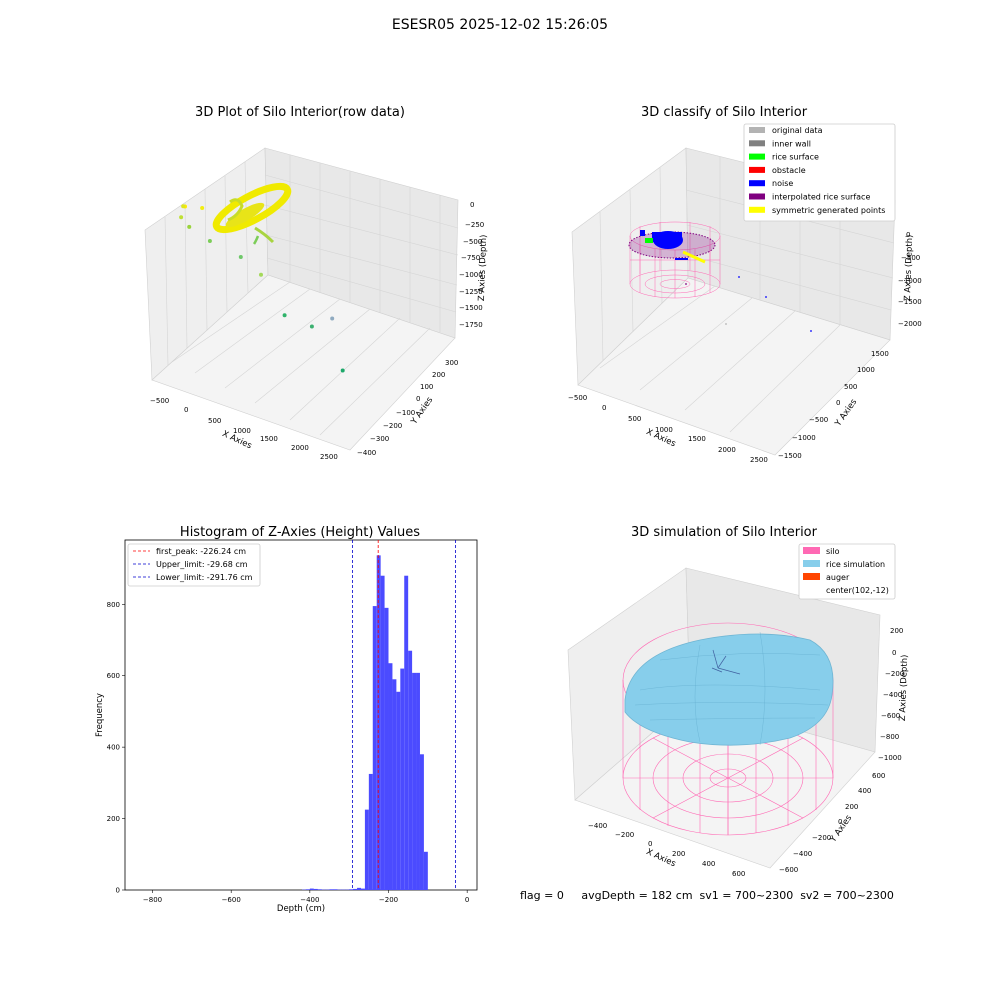 Image resolution: width=1000 pixels, height=1000 pixels. I want to click on sim-z-tick: 0, so click(894, 653).